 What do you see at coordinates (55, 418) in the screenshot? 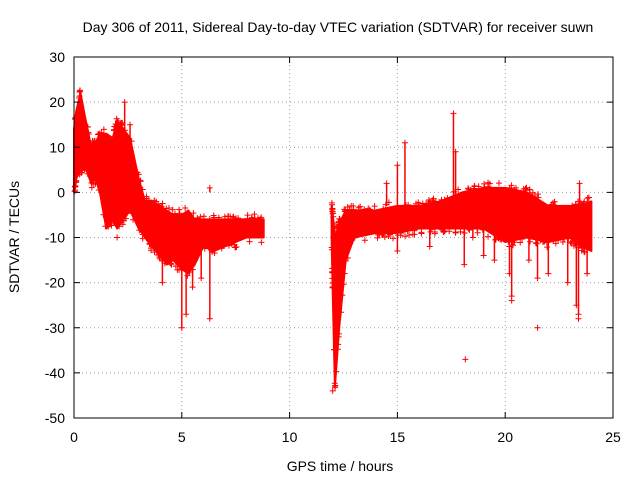
I see `y-tick-label: -50` at bounding box center [55, 418].